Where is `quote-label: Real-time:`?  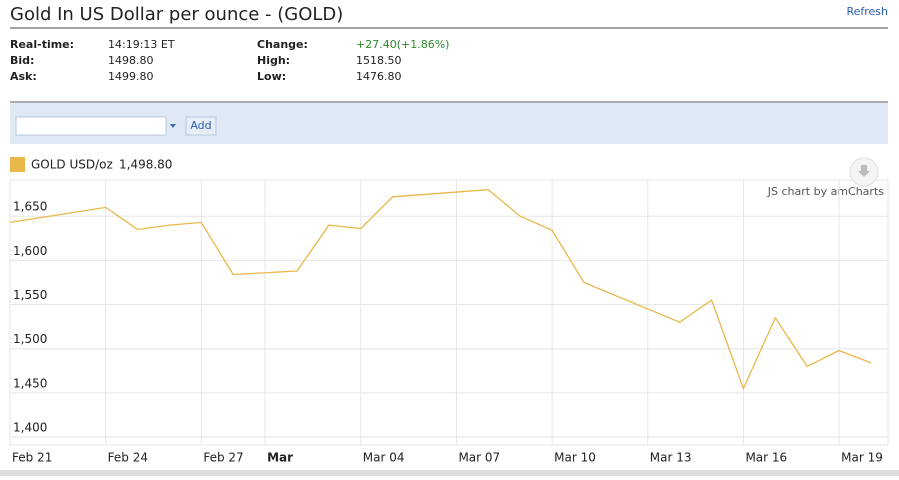
quote-label: Real-time: is located at coordinates (42, 44).